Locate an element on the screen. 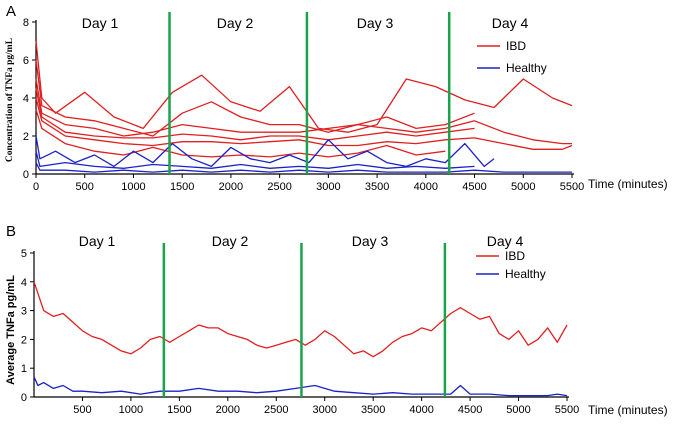  y-tick-label: 8 is located at coordinates (26, 23).